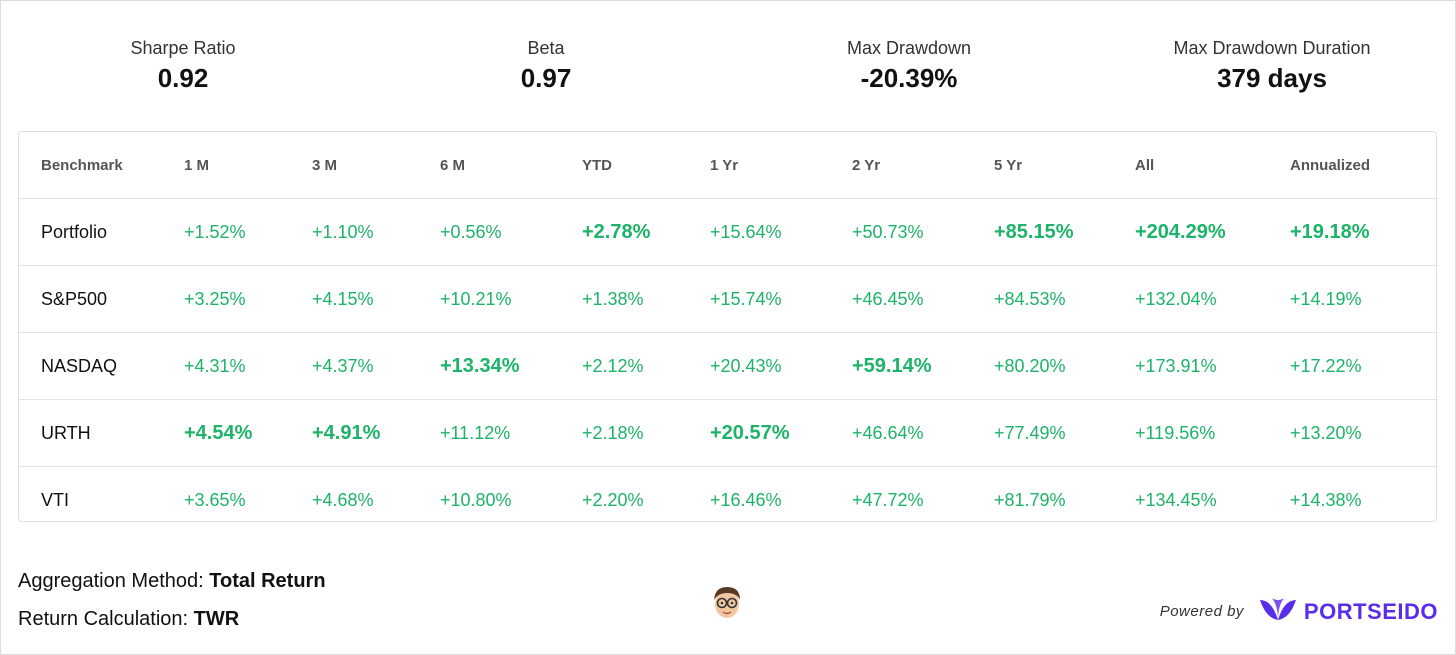  I want to click on return-cell: +2.20%, so click(613, 499).